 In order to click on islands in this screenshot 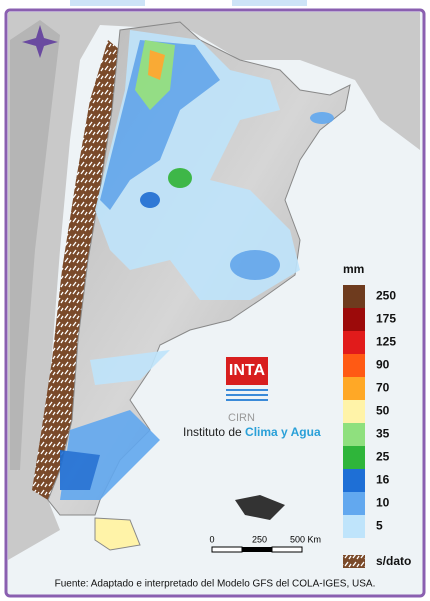, I will do `click(260, 507)`.